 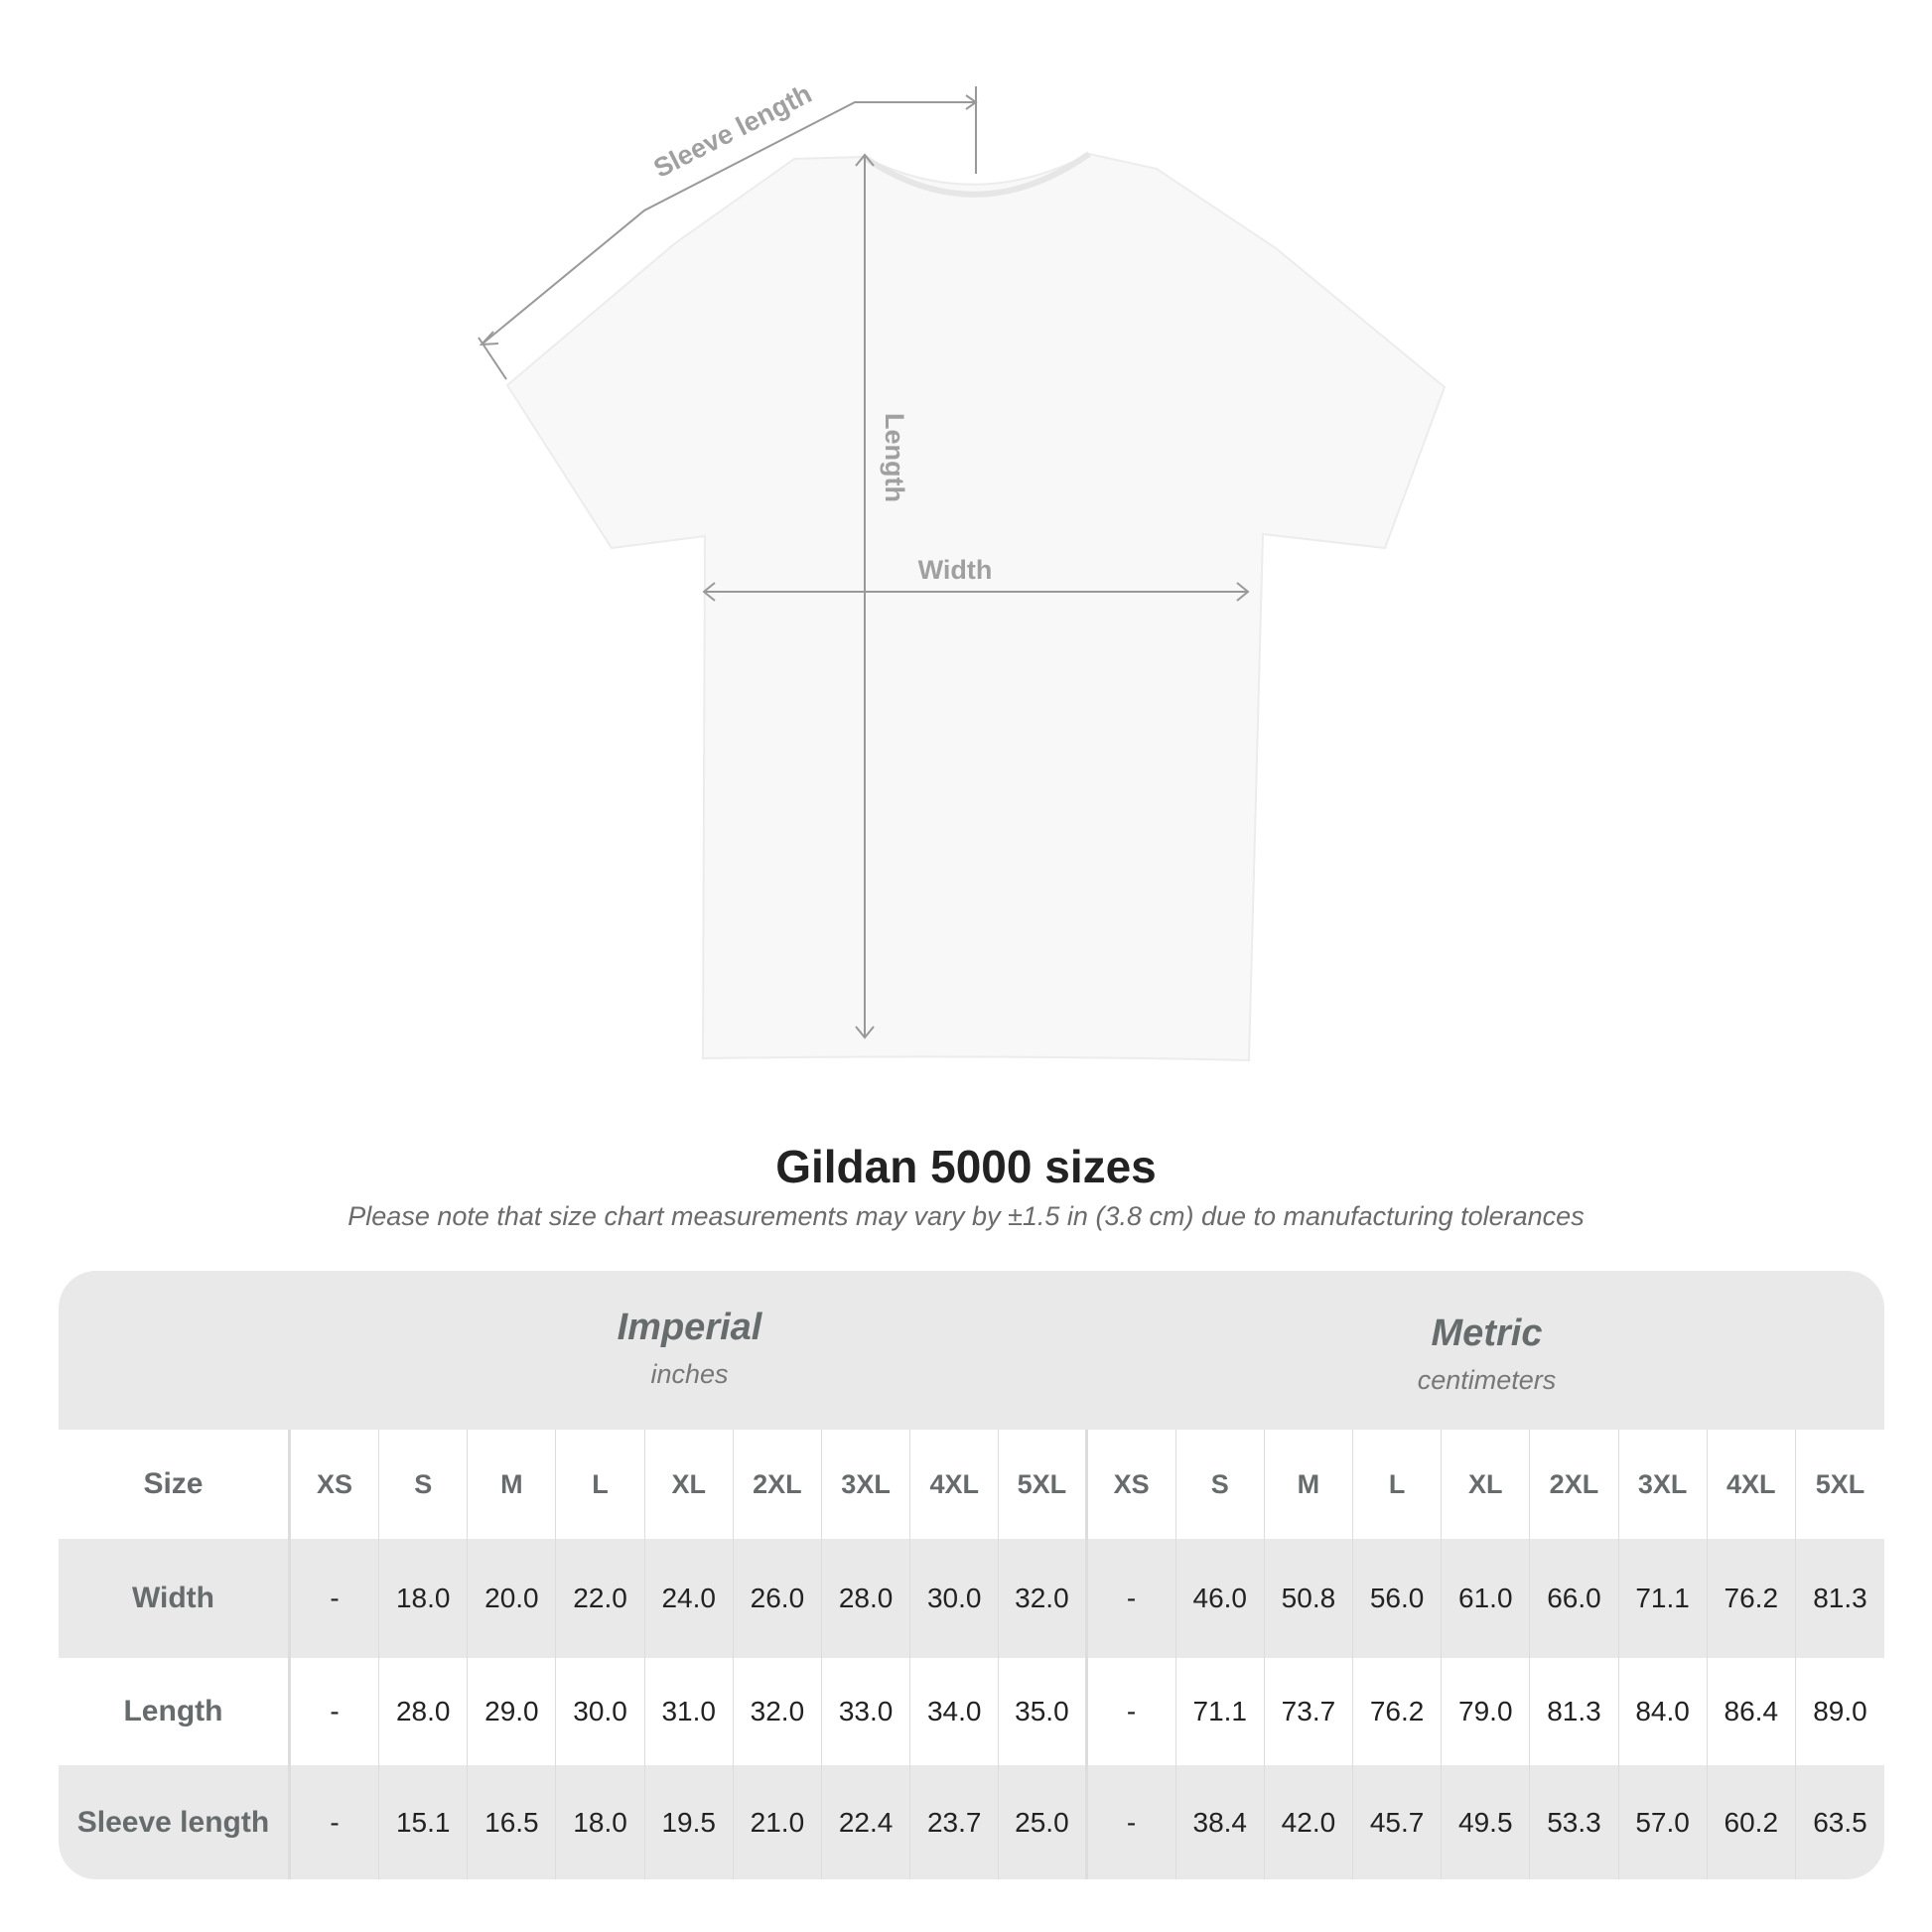 What do you see at coordinates (955, 1822) in the screenshot?
I see `value-cell: 23.7` at bounding box center [955, 1822].